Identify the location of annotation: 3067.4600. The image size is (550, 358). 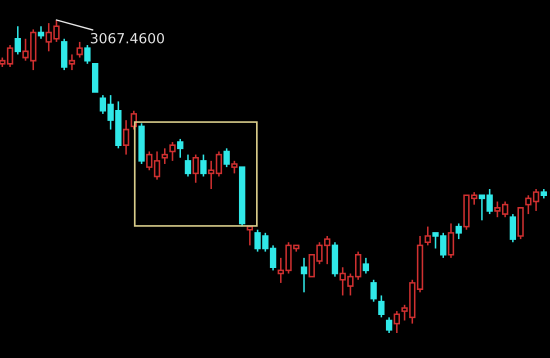
(127, 38).